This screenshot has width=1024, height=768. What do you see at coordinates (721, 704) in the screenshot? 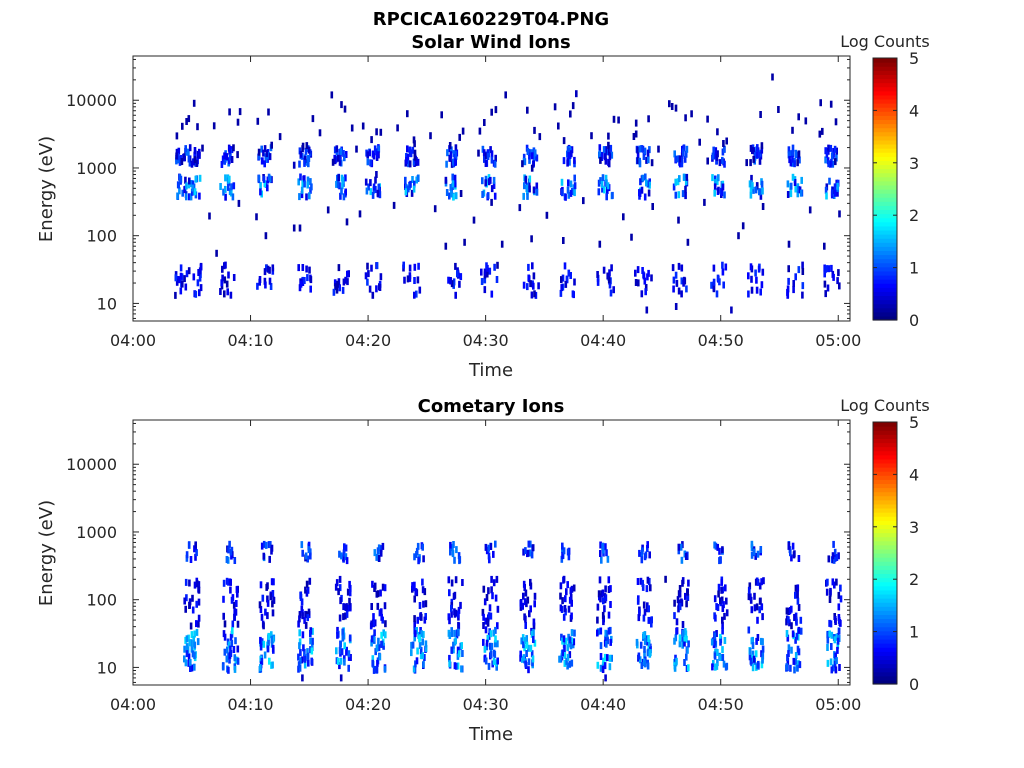
I see `x-tick-label: 04:50` at bounding box center [721, 704].